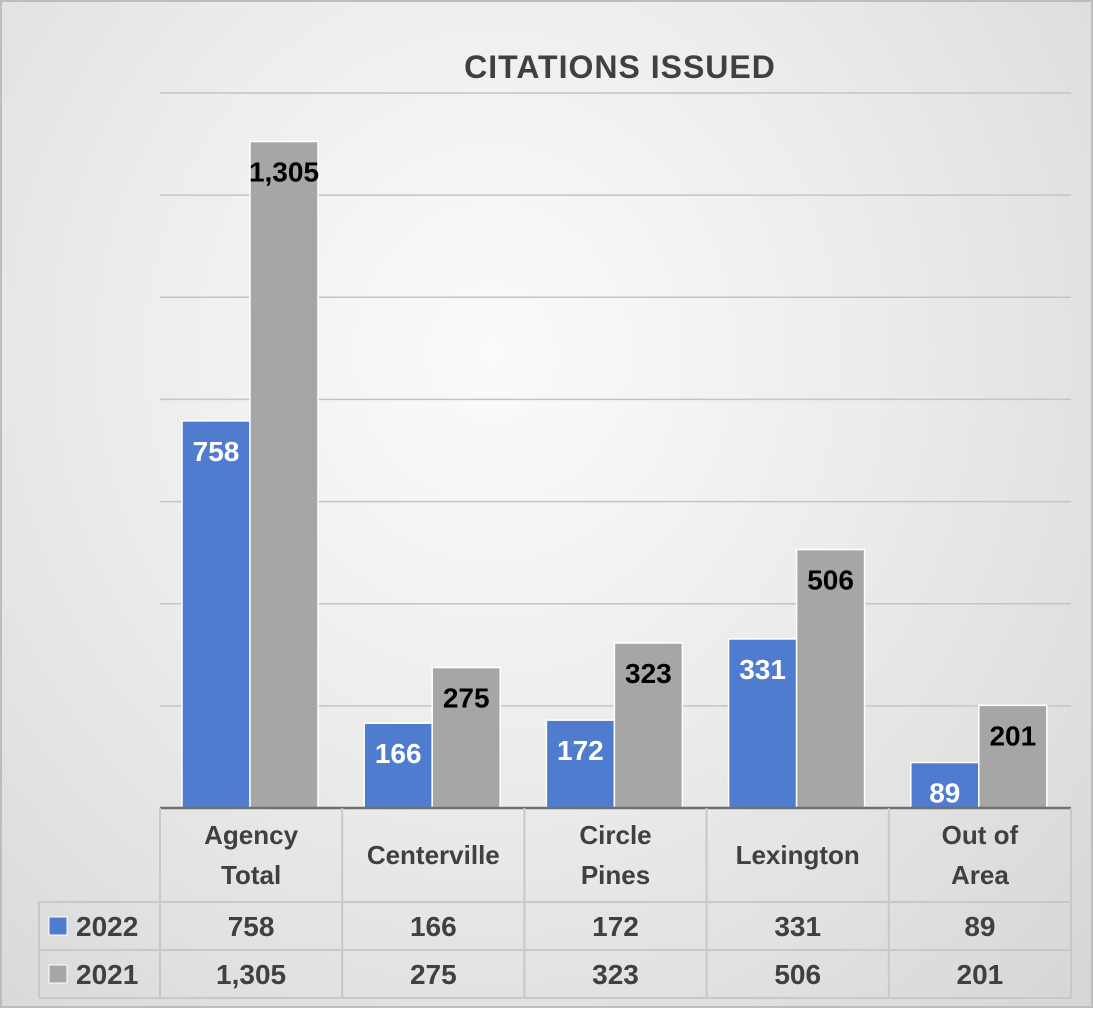 The image size is (1093, 1010). Describe the element at coordinates (284, 172) in the screenshot. I see `data-label-2021-0: 1,305` at that location.